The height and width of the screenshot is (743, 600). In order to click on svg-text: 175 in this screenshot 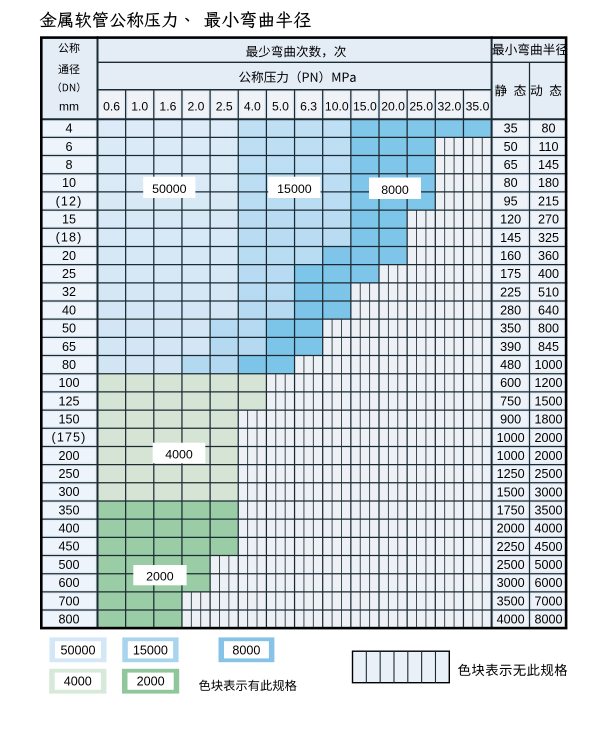, I will do `click(510, 274)`.